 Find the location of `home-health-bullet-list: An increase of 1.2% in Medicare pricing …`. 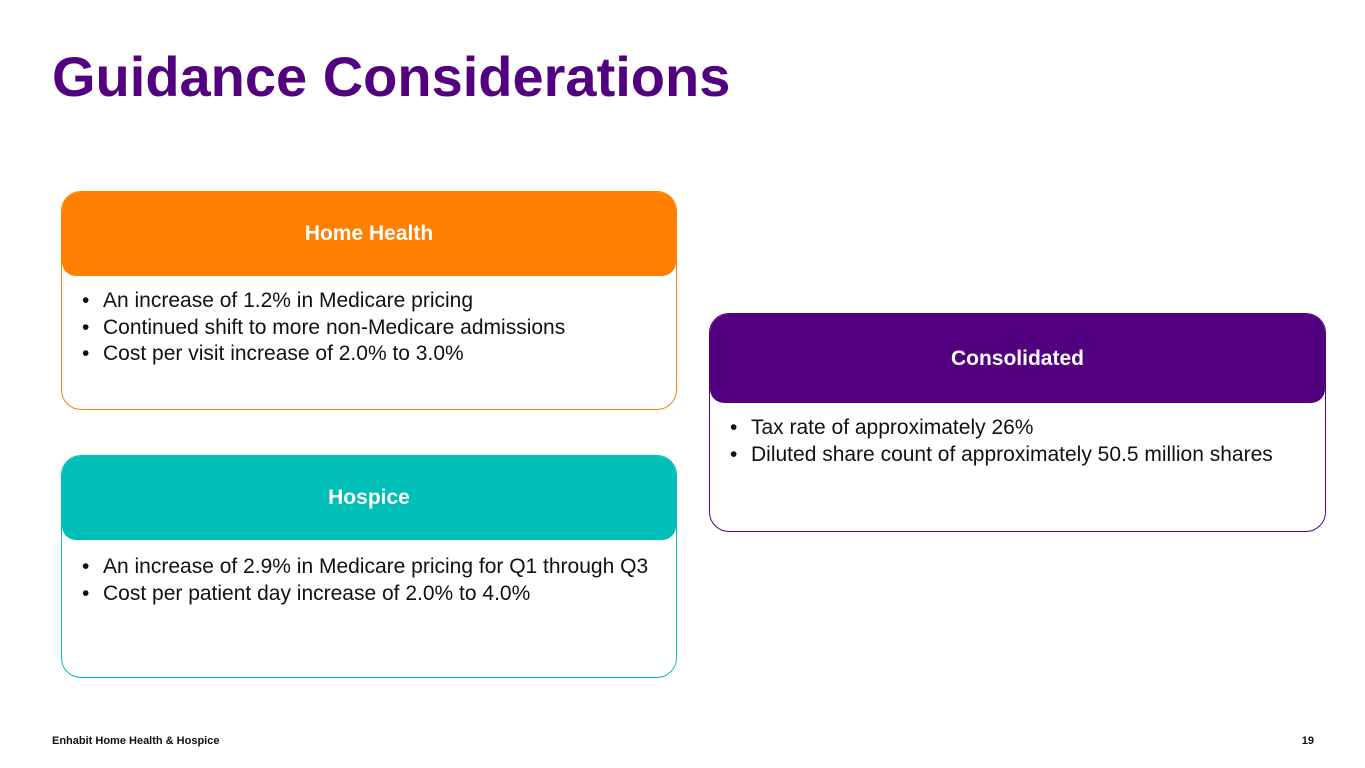

home-health-bullet-list: An increase of 1.2% in Medicare pricing … is located at coordinates (369, 322).